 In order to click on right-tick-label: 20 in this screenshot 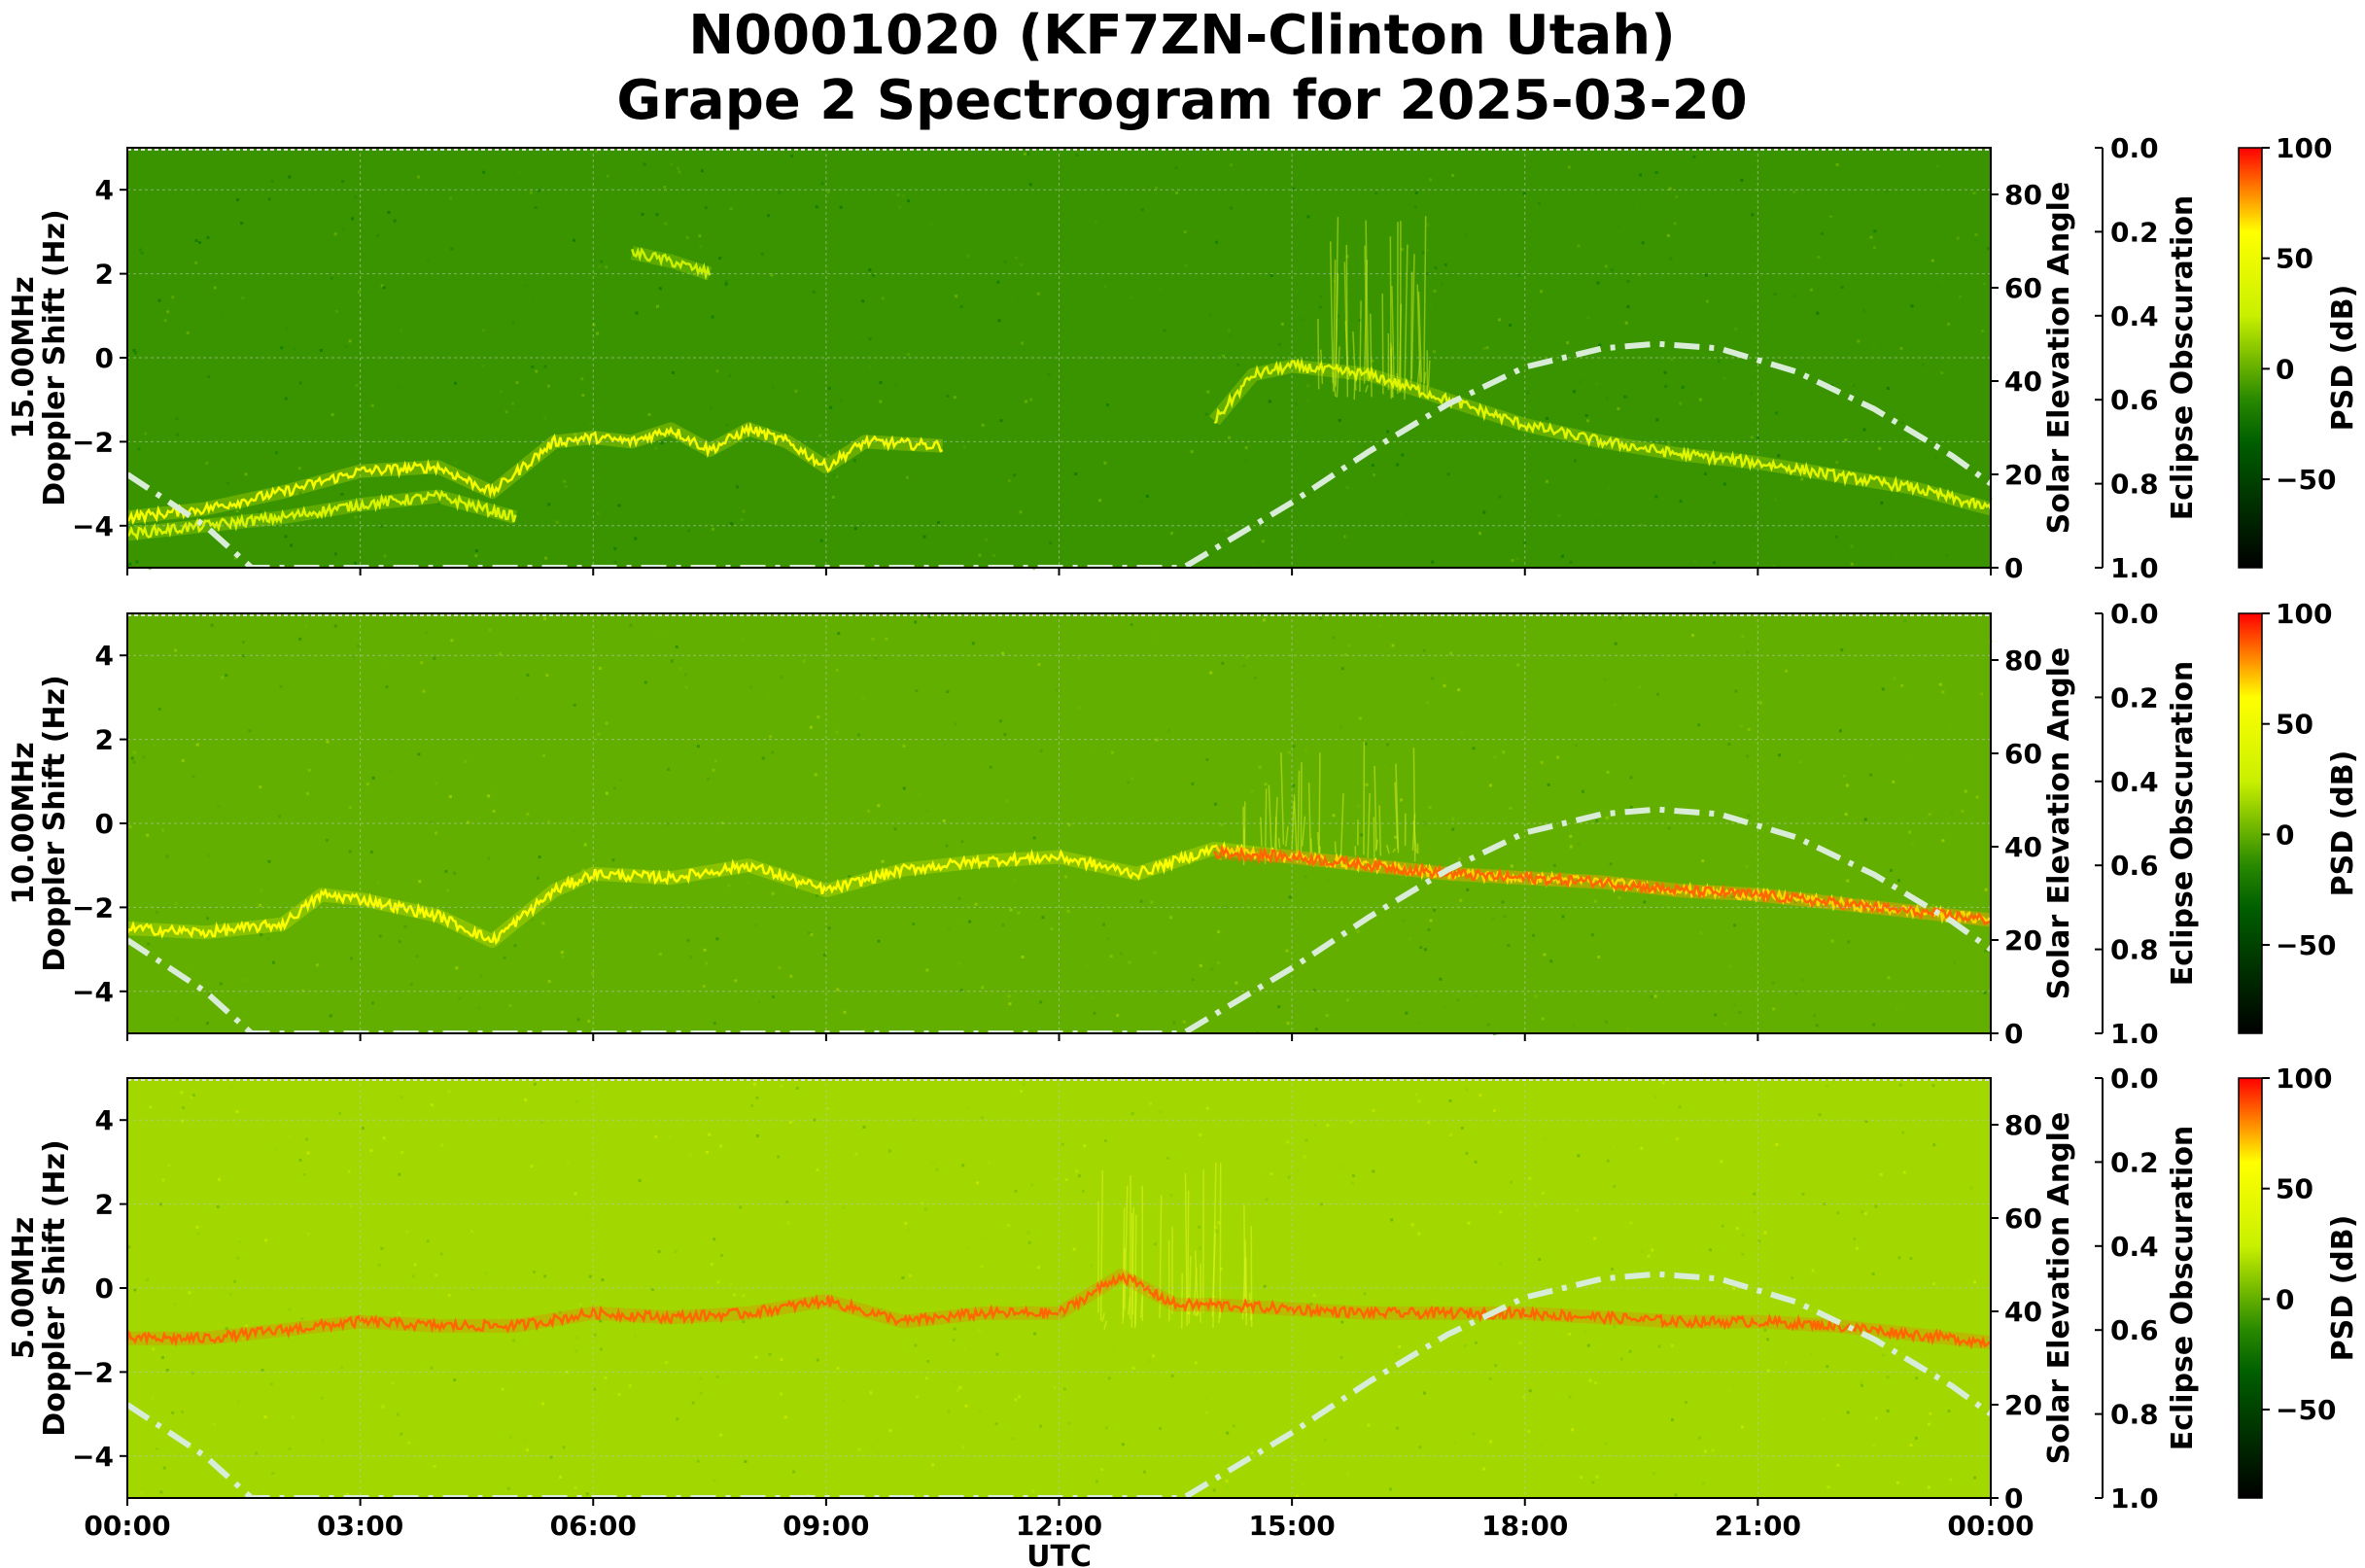, I will do `click(2023, 475)`.